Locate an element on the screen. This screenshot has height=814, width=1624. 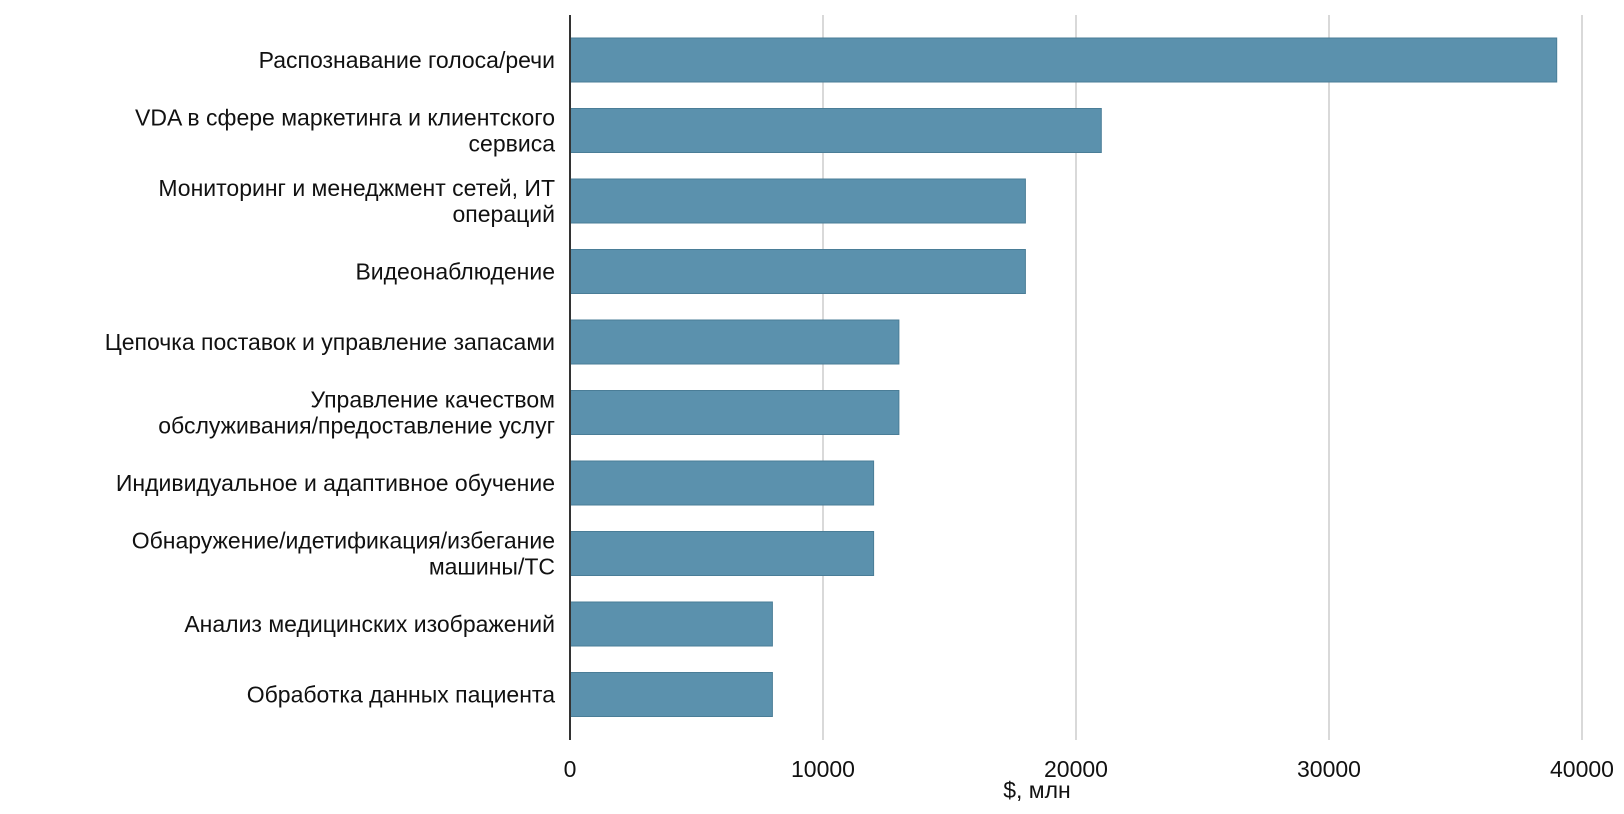
category-label-4-line-0: Цепочка поставок и управление запасами is located at coordinates (330, 342).